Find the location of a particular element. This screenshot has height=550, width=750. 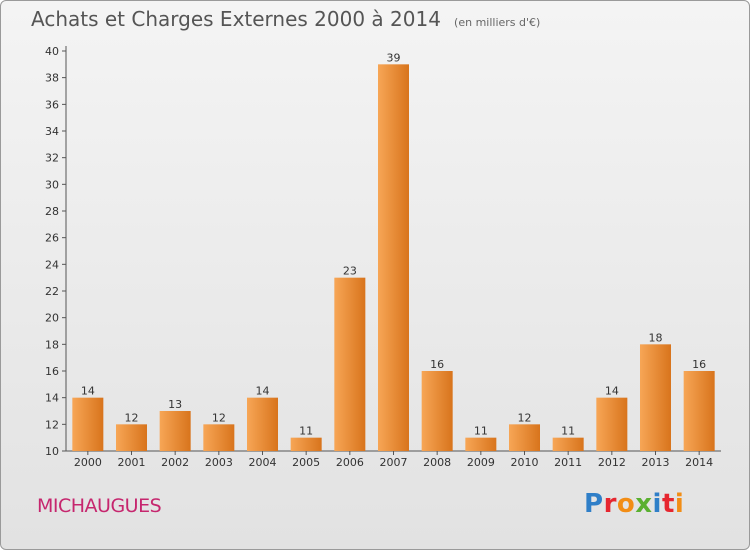

y-tick-label: 16 is located at coordinates (52, 371).